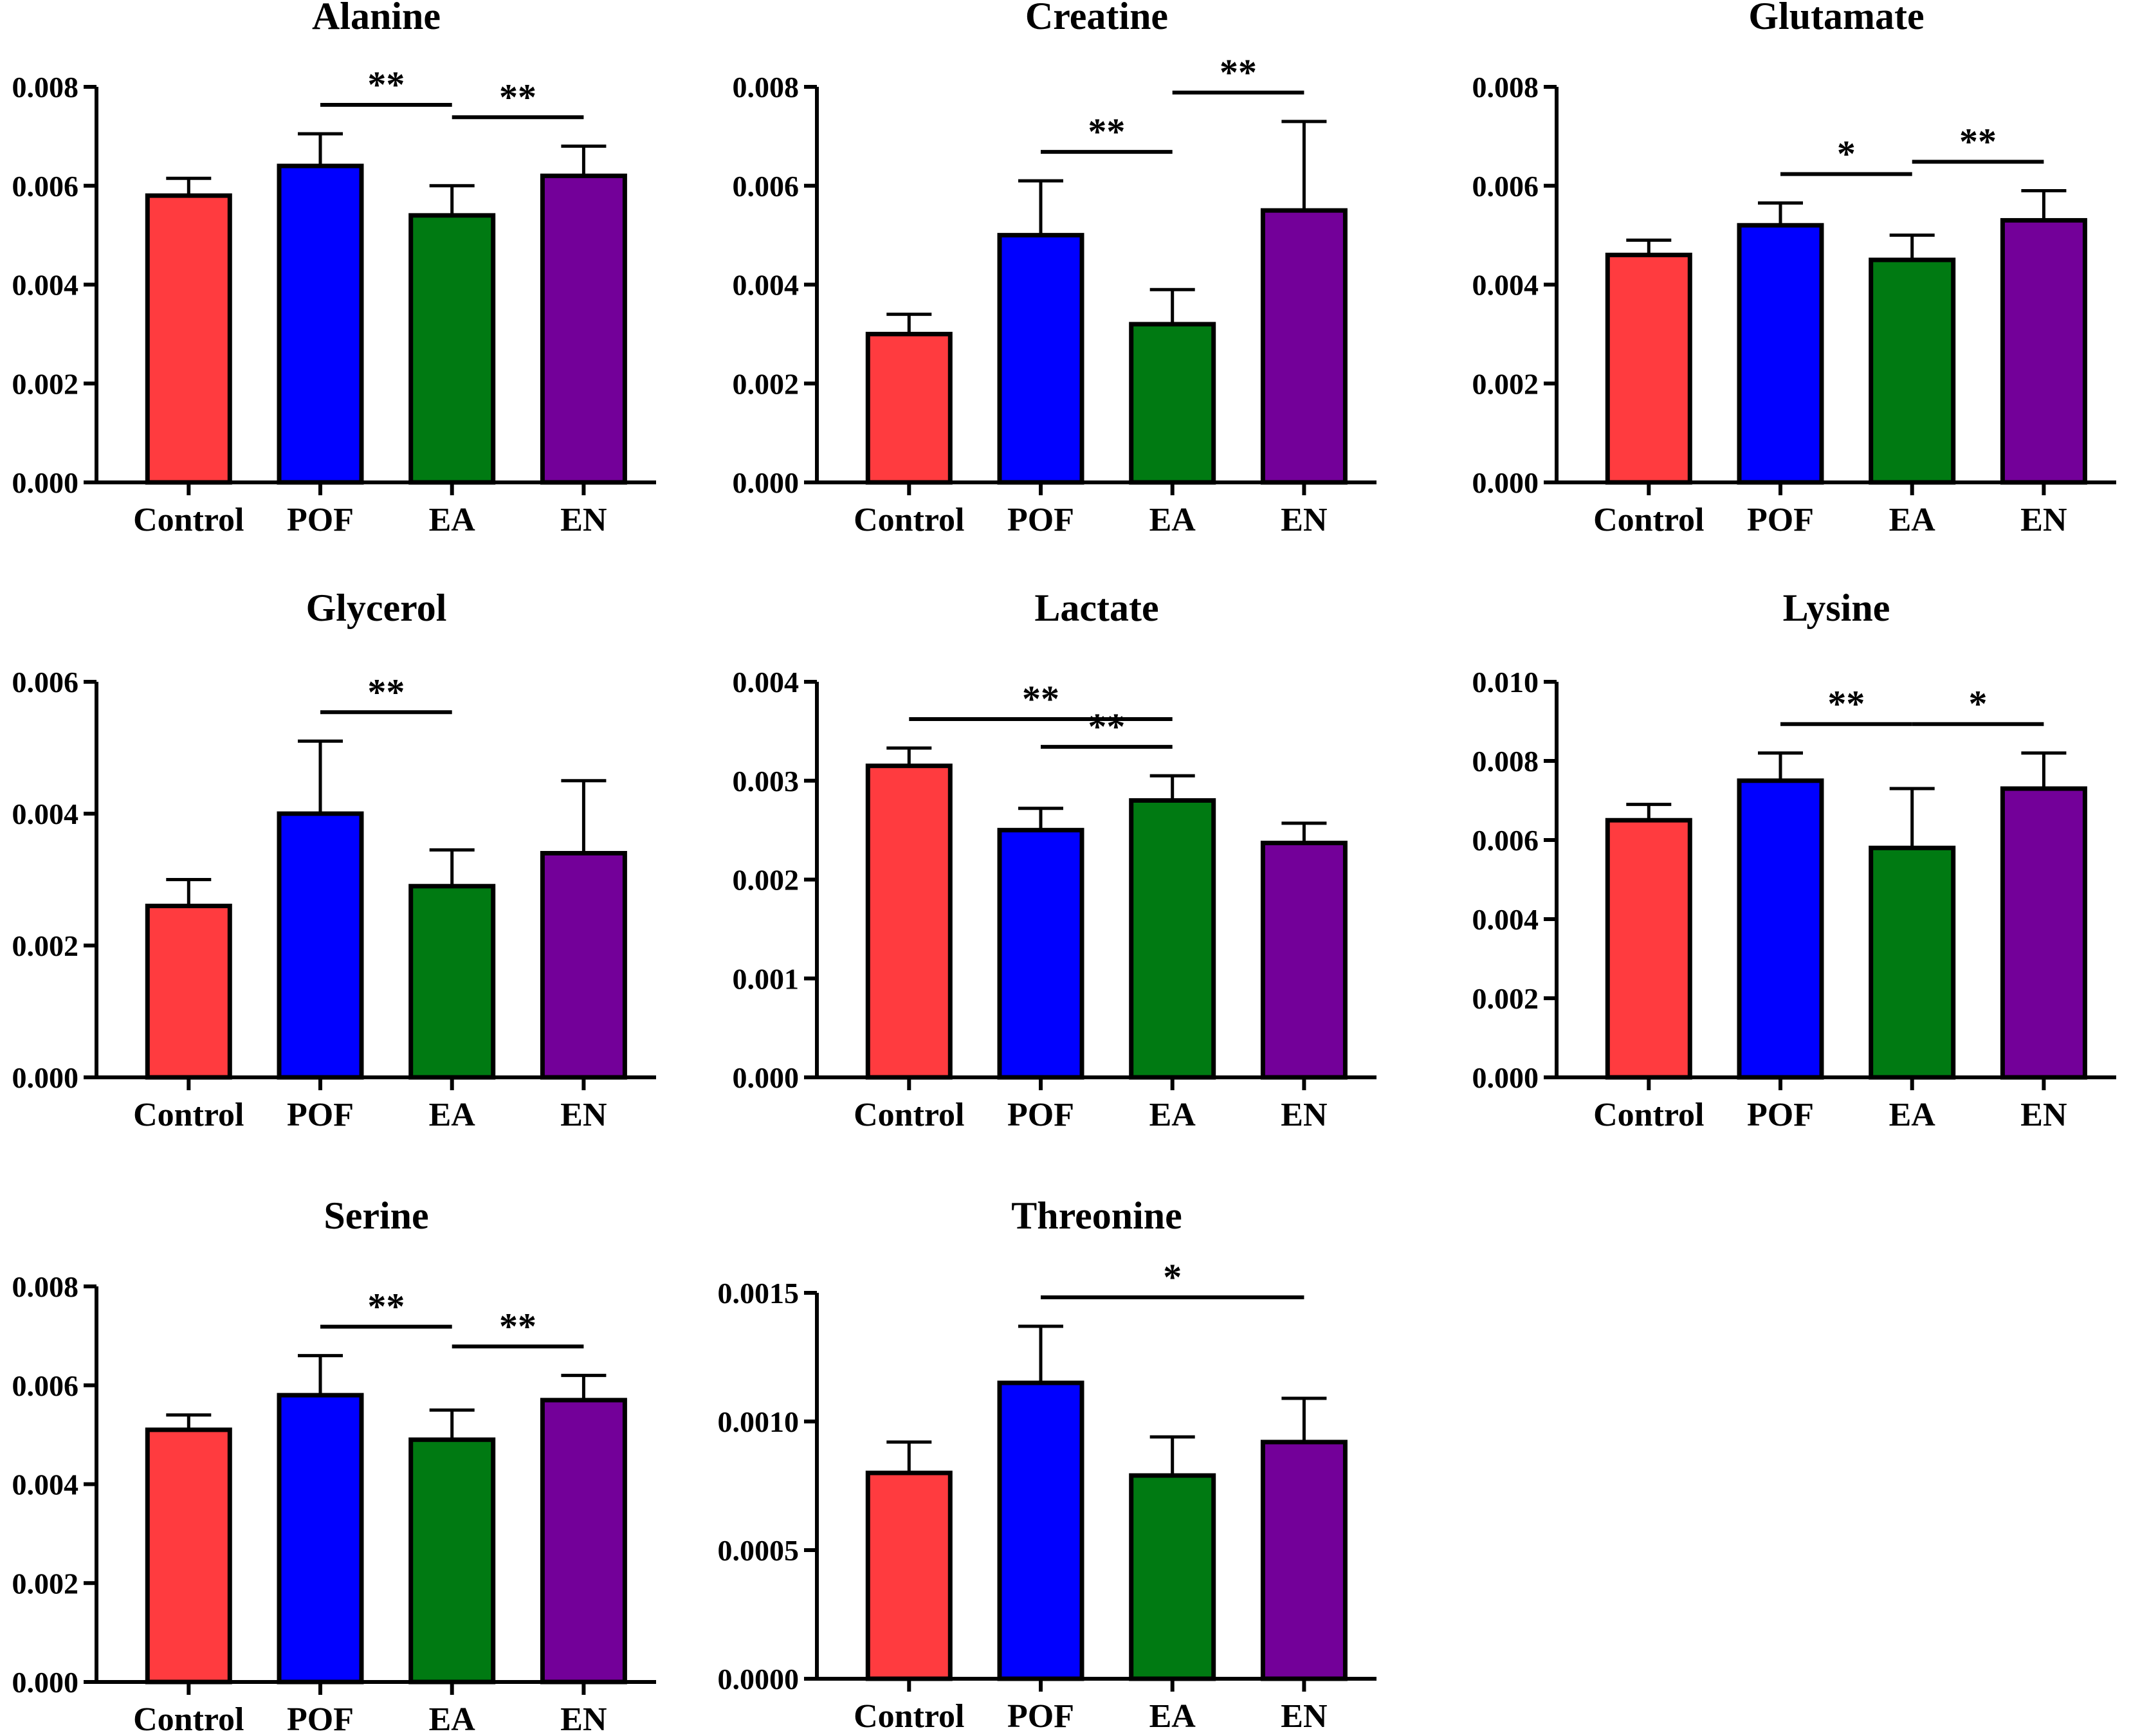 Image resolution: width=2140 pixels, height=1736 pixels. What do you see at coordinates (759, 1679) in the screenshot?
I see `y-tick-label: 0.0000` at bounding box center [759, 1679].